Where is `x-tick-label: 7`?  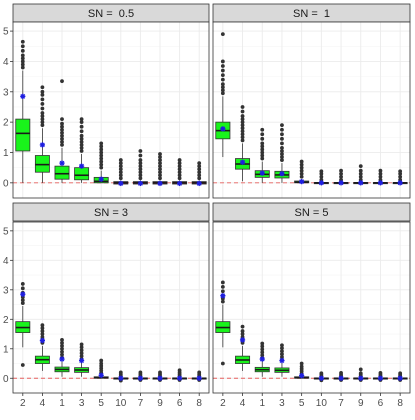 x-tick-label: 7 is located at coordinates (141, 403).